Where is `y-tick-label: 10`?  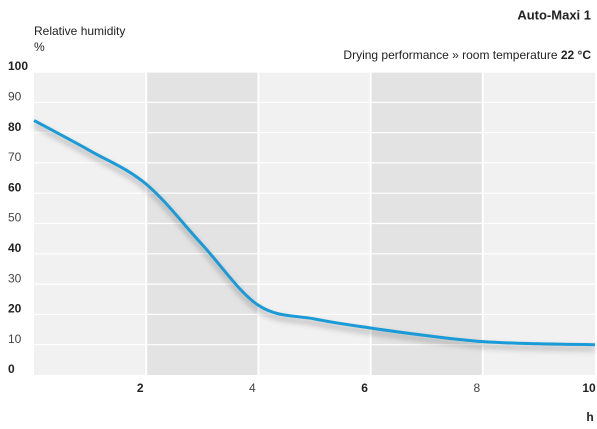
y-tick-label: 10 is located at coordinates (15, 339).